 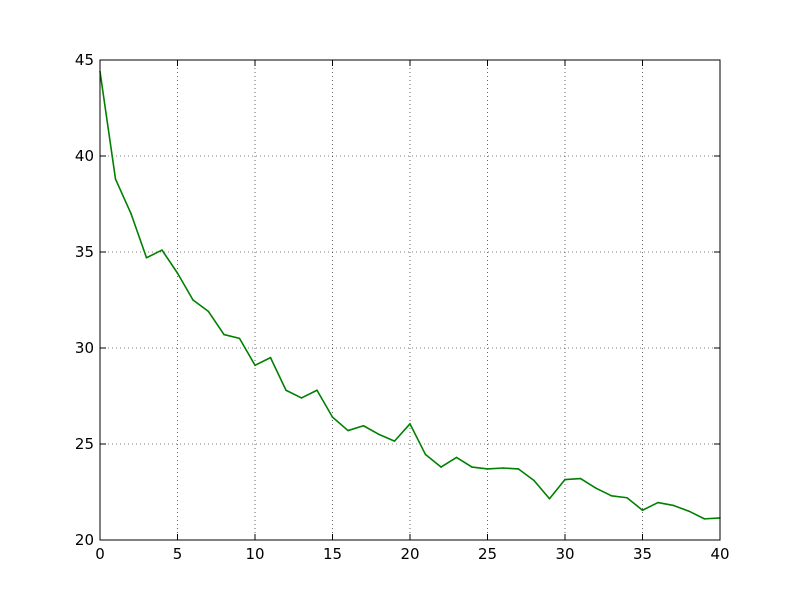 I want to click on x-tick-label: 0, so click(x=100, y=554).